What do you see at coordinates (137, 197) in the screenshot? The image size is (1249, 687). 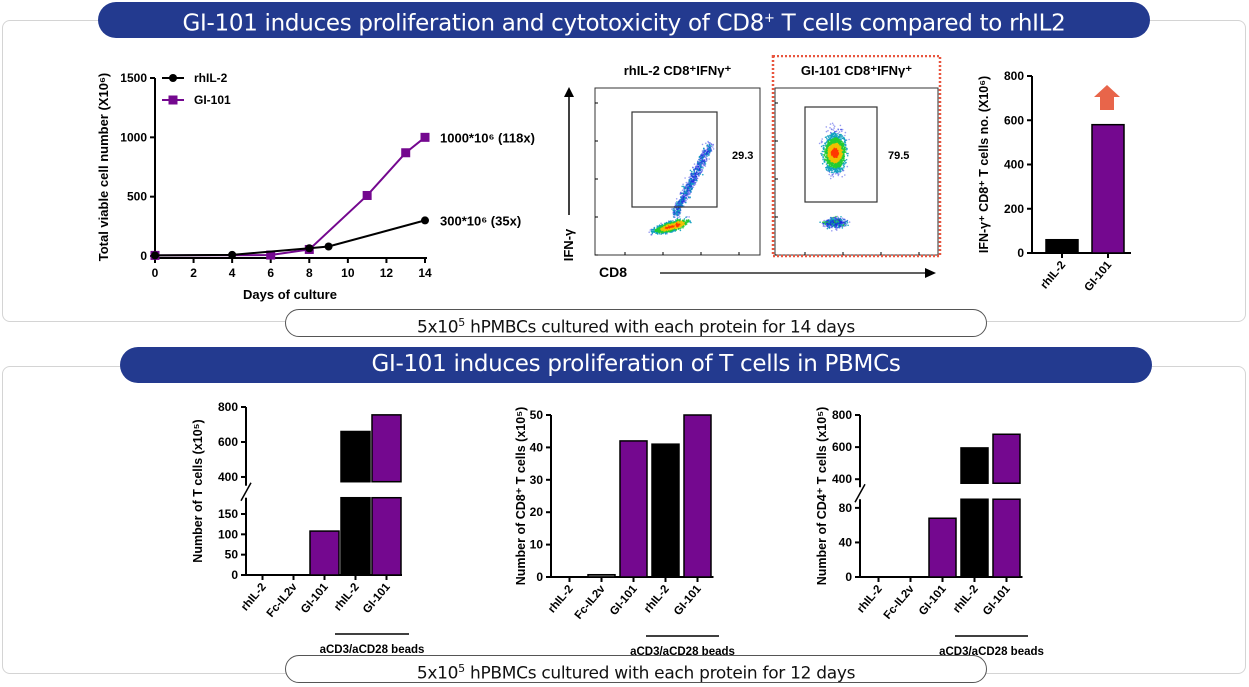 I see `y-tick-label: 500` at bounding box center [137, 197].